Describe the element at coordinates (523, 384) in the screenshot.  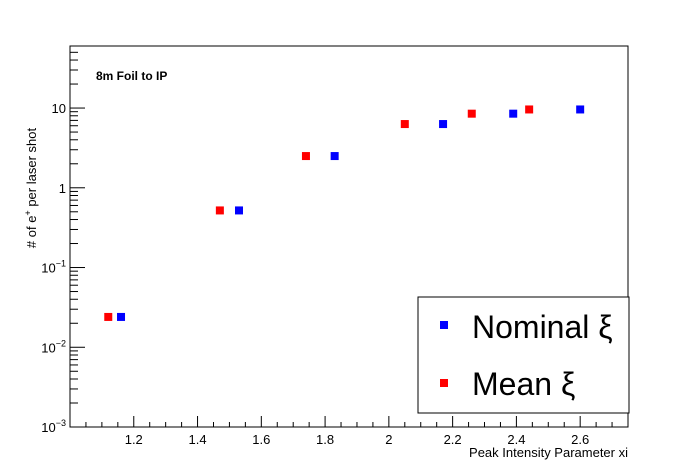
I see `legend-label-mean: Mean ξ` at that location.